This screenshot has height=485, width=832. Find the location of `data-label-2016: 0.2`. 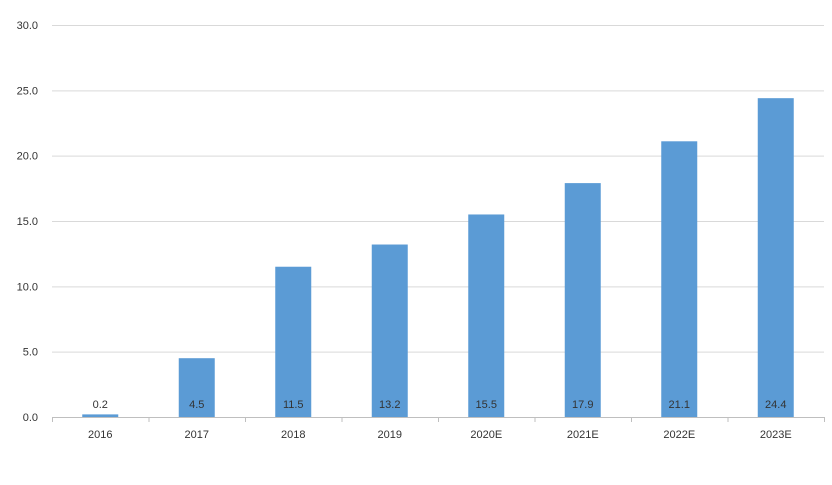

data-label-2016: 0.2 is located at coordinates (100, 405).